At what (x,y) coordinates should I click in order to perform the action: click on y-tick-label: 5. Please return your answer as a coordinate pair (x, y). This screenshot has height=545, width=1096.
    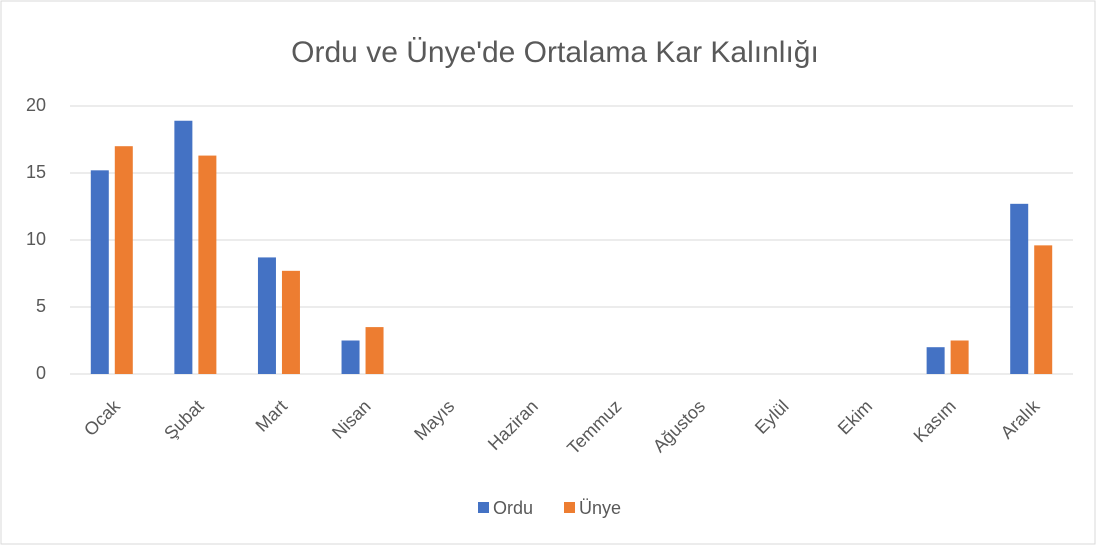
    Looking at the image, I should click on (41, 306).